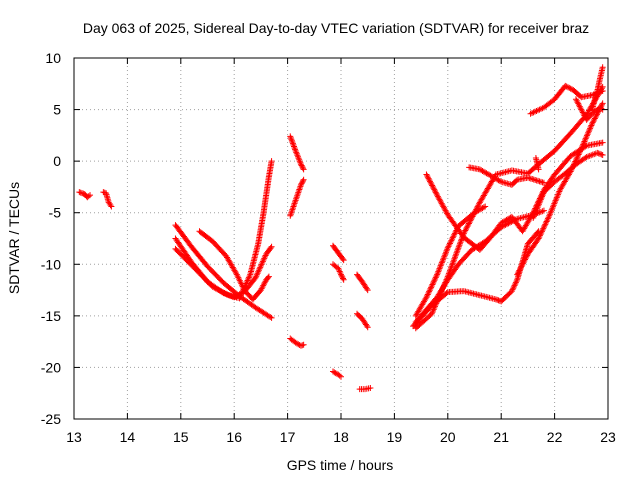 This screenshot has height=480, width=640. I want to click on y-tick-label: -20, so click(51, 367).